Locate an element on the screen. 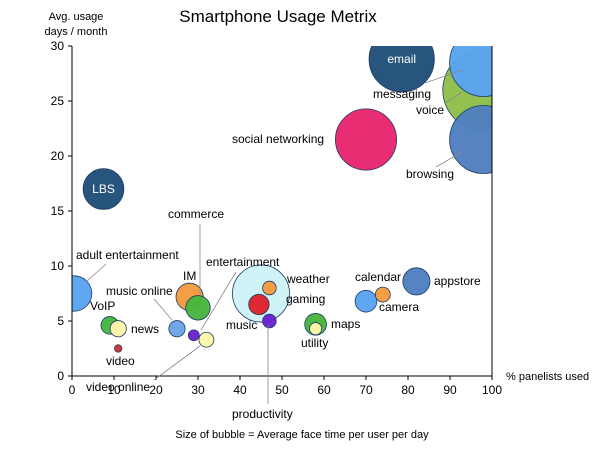  bubble-adult-entertainment is located at coordinates (82, 293).